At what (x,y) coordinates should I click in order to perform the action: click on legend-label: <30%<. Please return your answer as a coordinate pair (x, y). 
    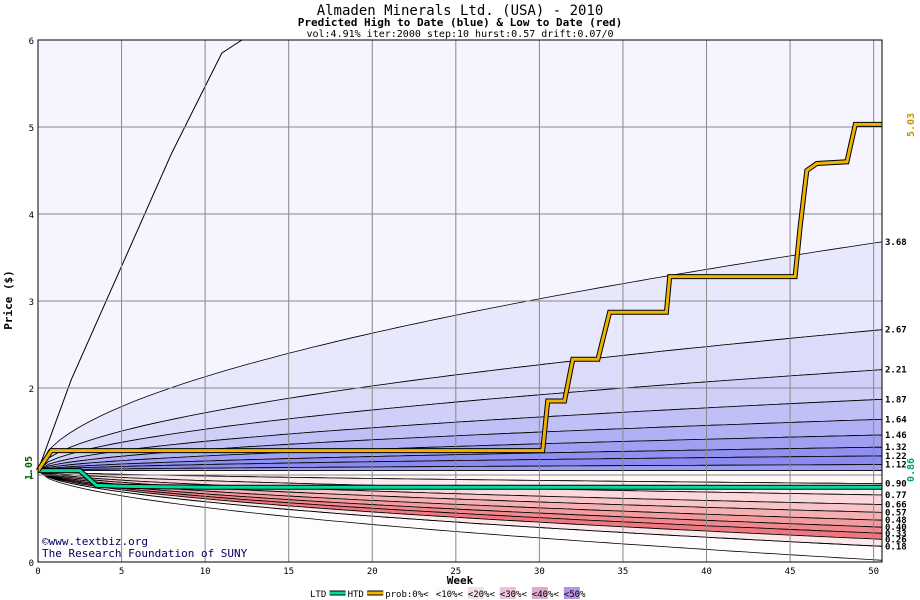
    Looking at the image, I should click on (514, 595).